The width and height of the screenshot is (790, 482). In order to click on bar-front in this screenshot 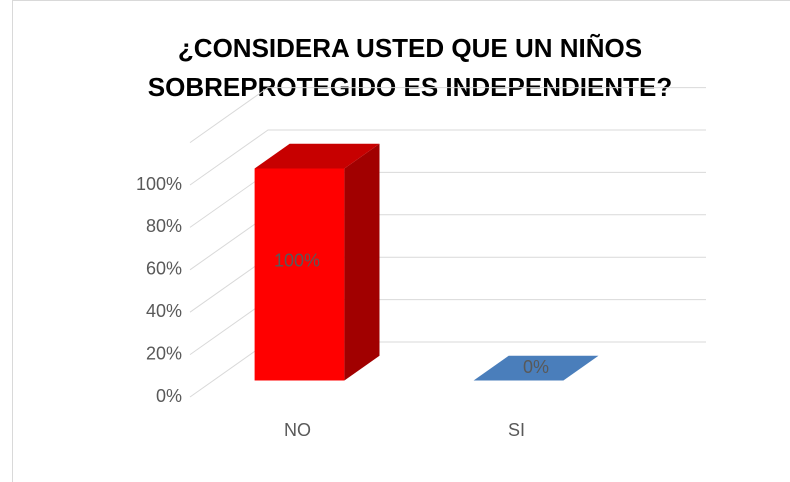, I will do `click(299, 274)`.